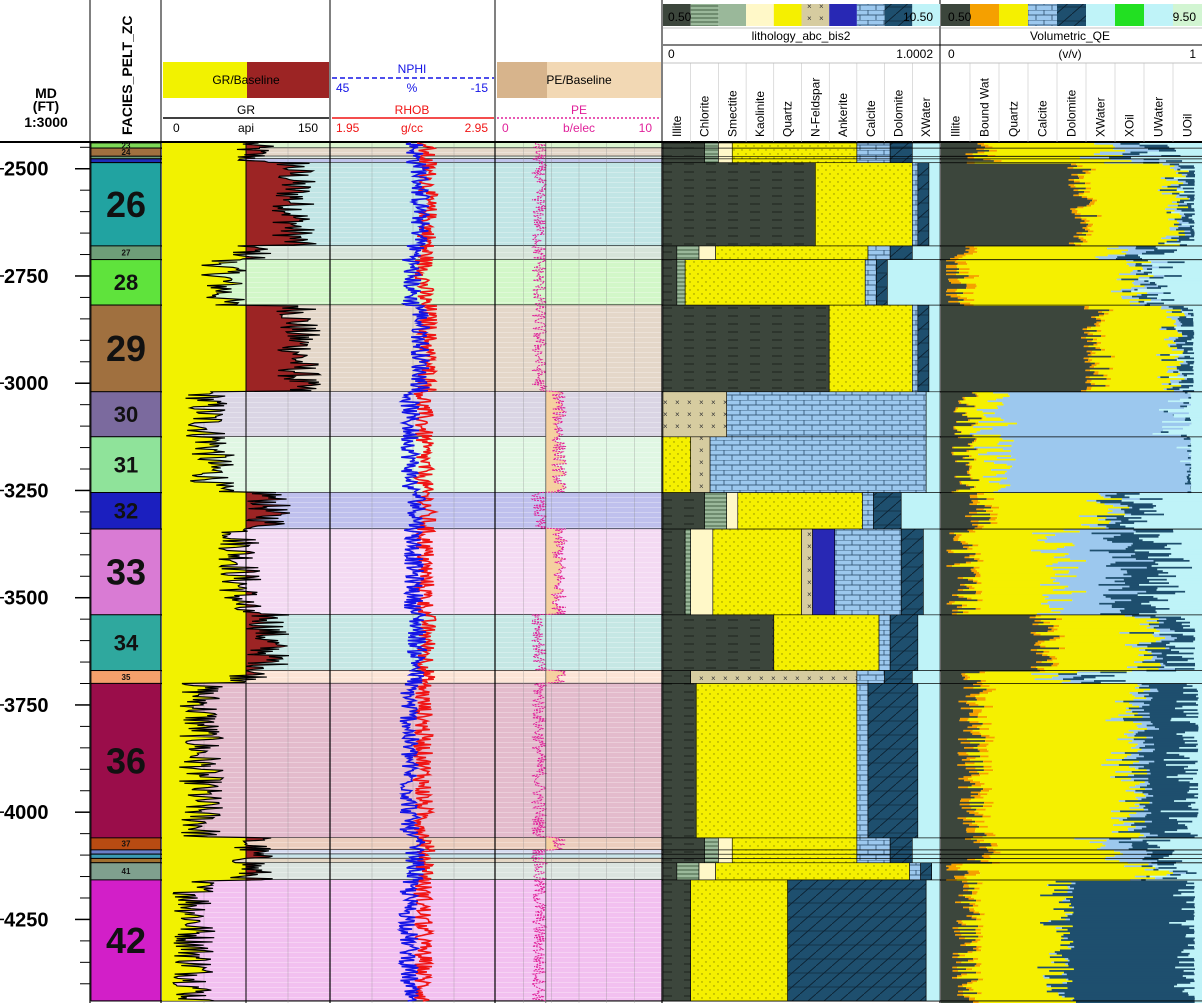  What do you see at coordinates (549, 572) in the screenshot?
I see `pe-curve` at bounding box center [549, 572].